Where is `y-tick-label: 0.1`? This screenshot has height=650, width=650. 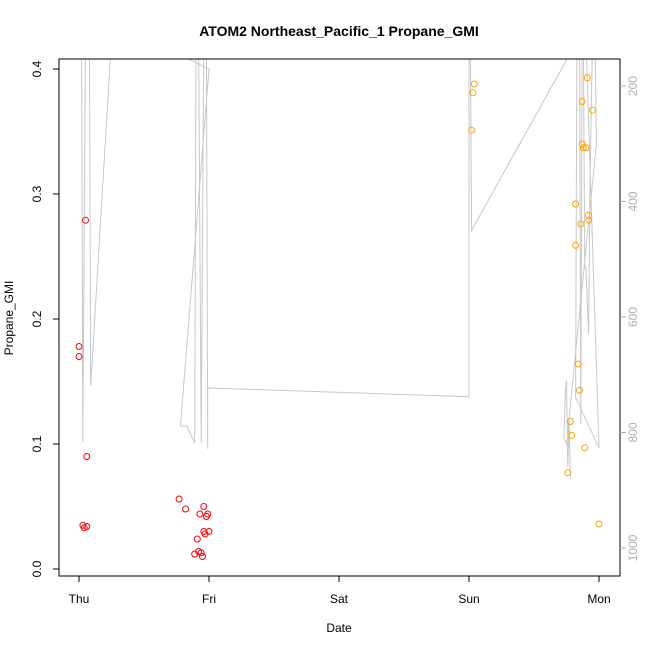 y-tick-label: 0.1 is located at coordinates (37, 443).